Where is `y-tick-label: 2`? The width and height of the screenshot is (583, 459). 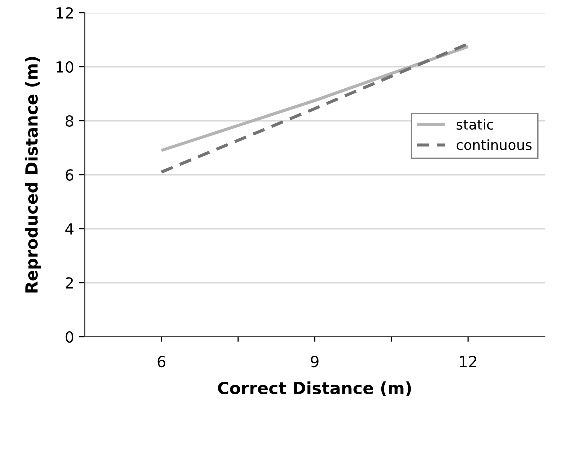
y-tick-label: 2 is located at coordinates (70, 283).